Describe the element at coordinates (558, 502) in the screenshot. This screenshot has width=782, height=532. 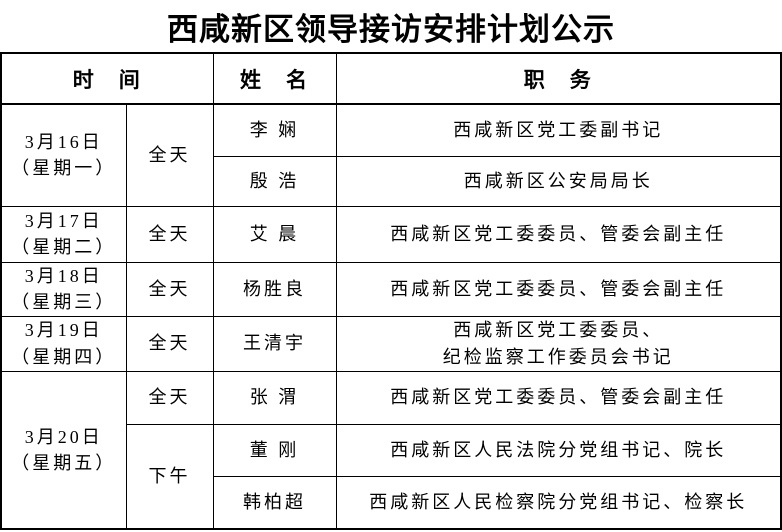
I see `position-cell: 西咸新区人民检察院分党组书记、检察长` at that location.